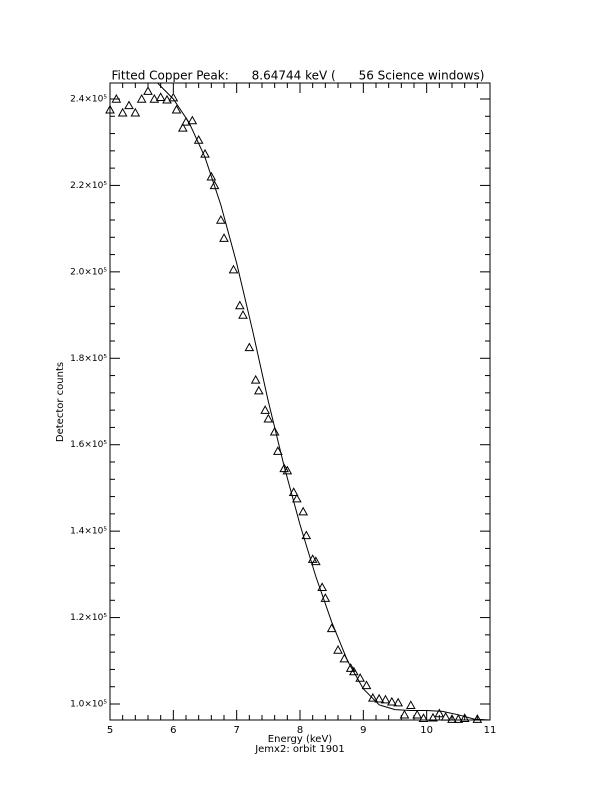 The width and height of the screenshot is (612, 796). I want to click on x-tick-label: 7, so click(236, 730).